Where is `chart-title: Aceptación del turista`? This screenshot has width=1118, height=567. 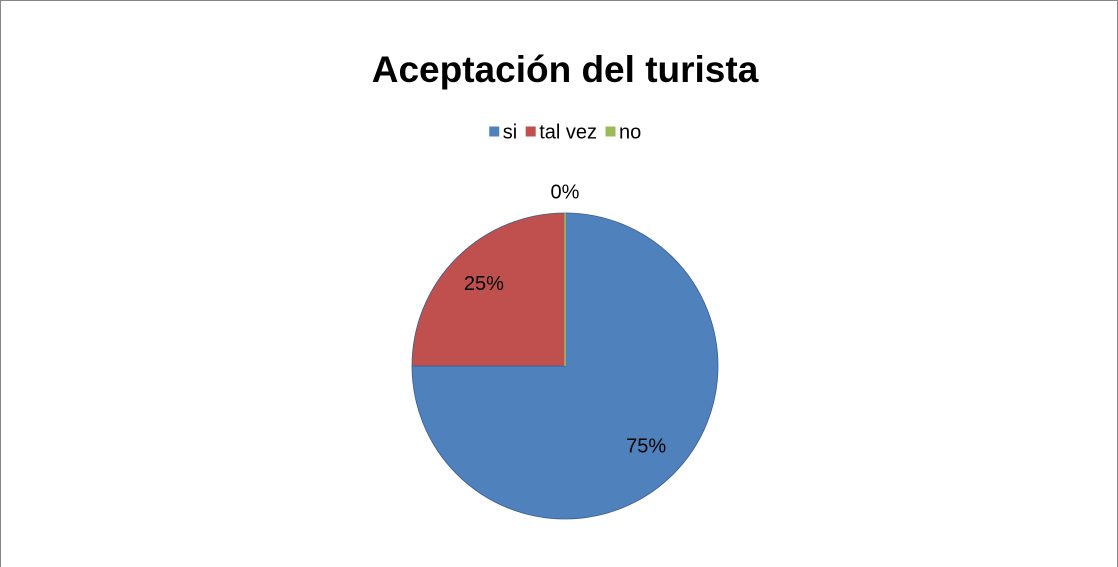 chart-title: Aceptación del turista is located at coordinates (565, 69).